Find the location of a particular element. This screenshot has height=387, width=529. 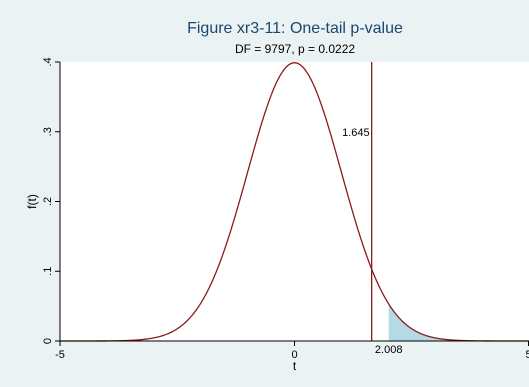

chart-subtitle: DF = 9797, p = 0.0222 is located at coordinates (295, 49).